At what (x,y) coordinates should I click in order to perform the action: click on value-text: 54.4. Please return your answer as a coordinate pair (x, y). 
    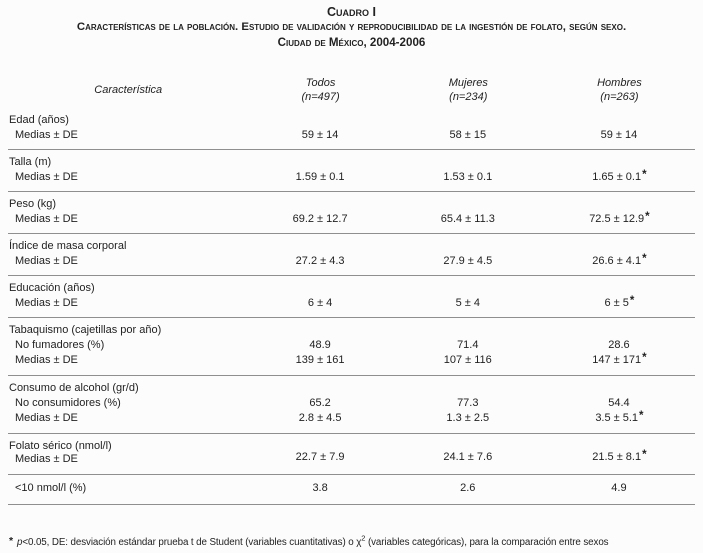
    Looking at the image, I should click on (619, 403).